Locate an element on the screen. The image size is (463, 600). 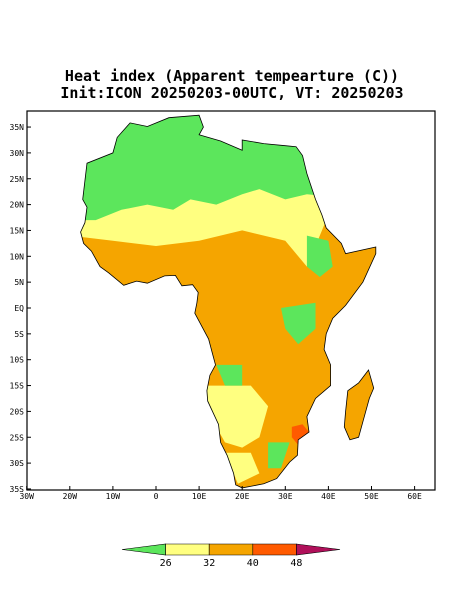
lon-label: 50E is located at coordinates (371, 496).